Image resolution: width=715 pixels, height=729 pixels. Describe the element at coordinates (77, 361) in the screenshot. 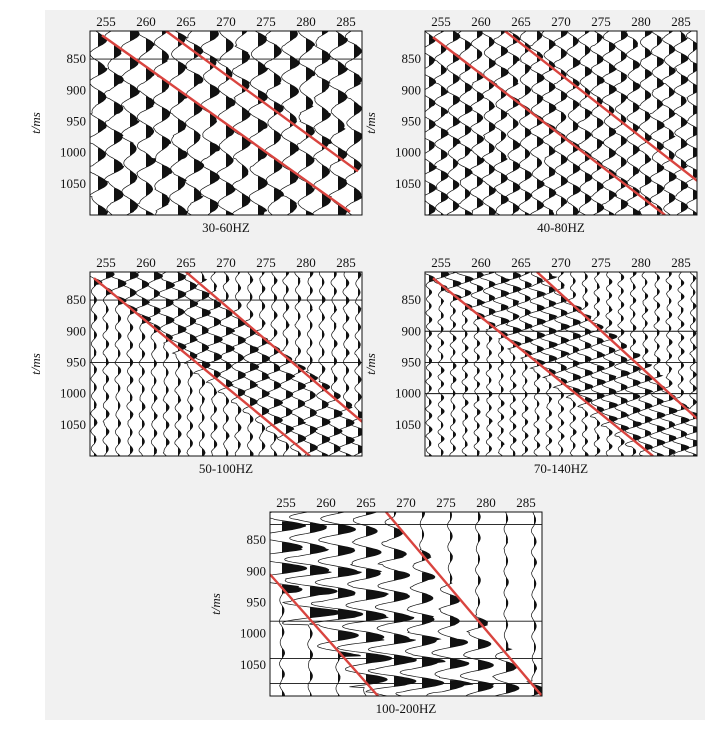

I see `y-tick-label: 950` at that location.